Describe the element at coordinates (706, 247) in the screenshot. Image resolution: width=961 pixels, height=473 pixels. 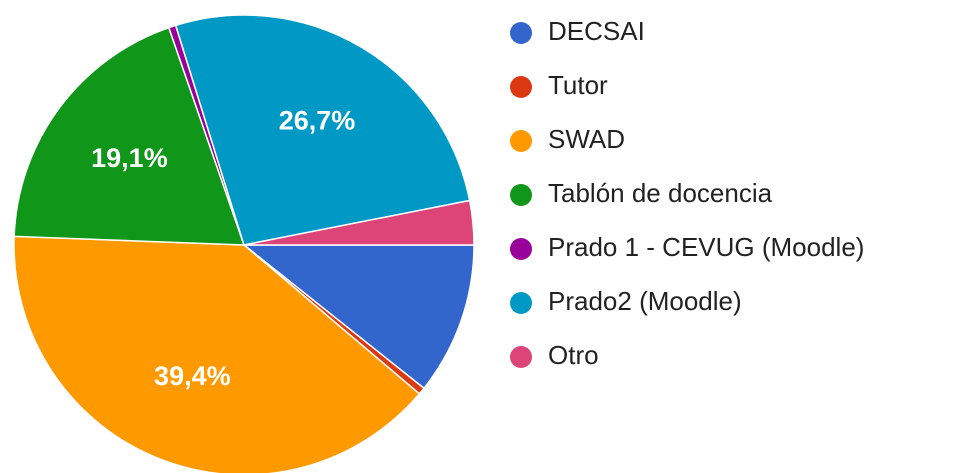
I see `legend-label: Prado 1 - CEVUG (Moodle)` at that location.